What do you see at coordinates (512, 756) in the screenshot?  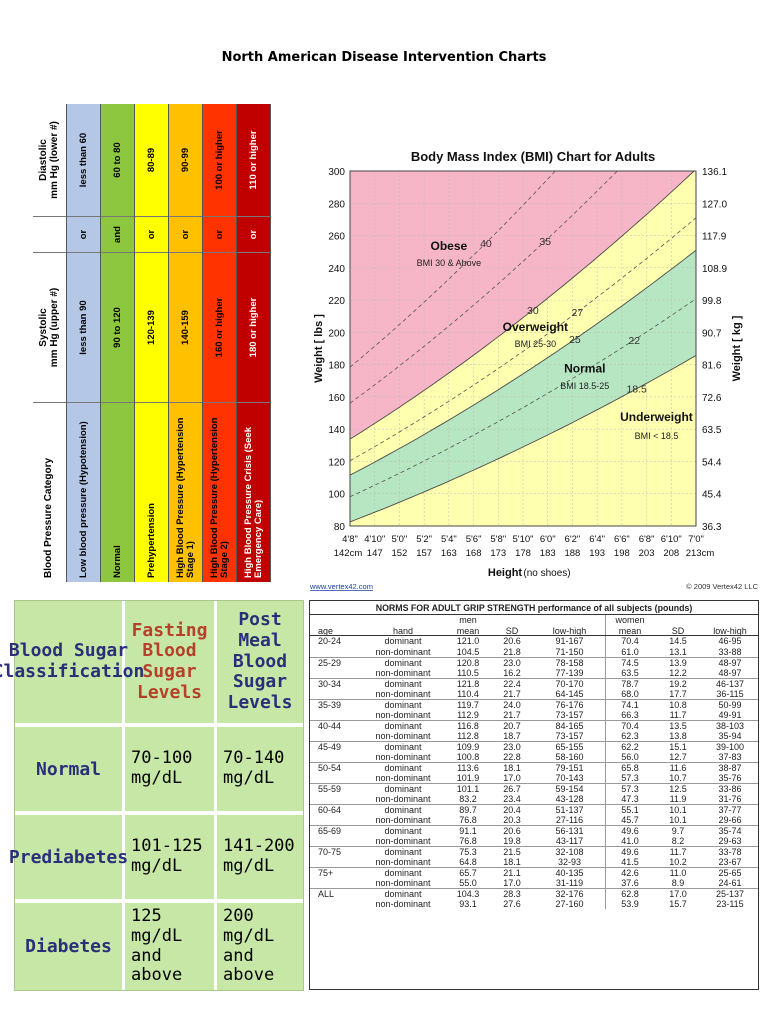 I see `grip-cell-men-sd: 22.8` at bounding box center [512, 756].